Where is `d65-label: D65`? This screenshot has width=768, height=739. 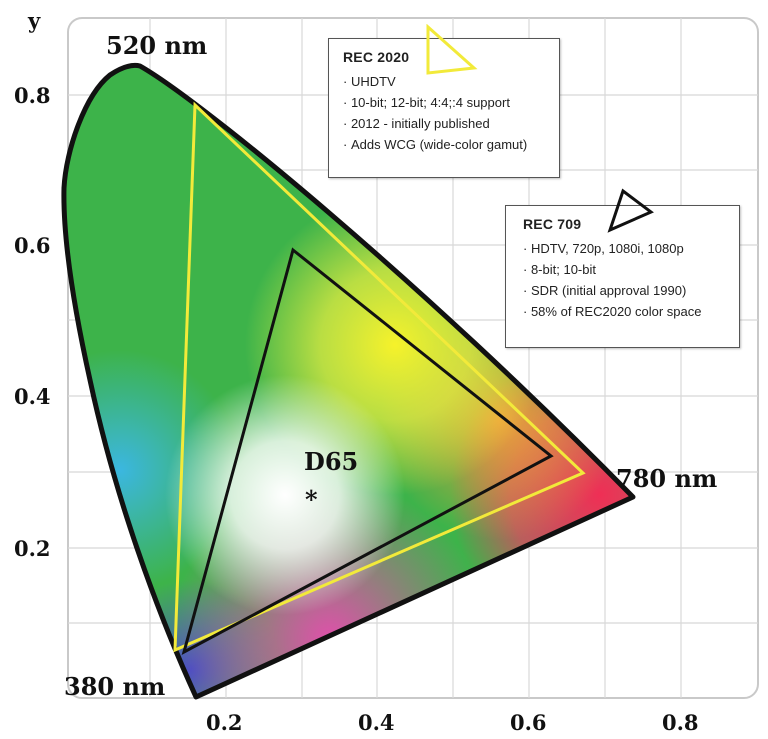
d65-label: D65 is located at coordinates (331, 461).